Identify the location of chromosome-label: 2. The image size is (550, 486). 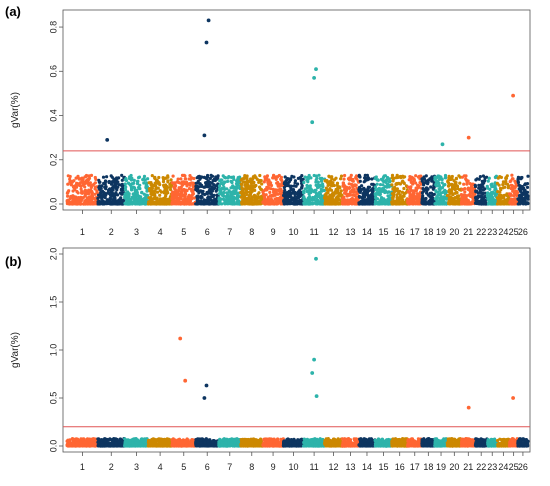
(111, 467).